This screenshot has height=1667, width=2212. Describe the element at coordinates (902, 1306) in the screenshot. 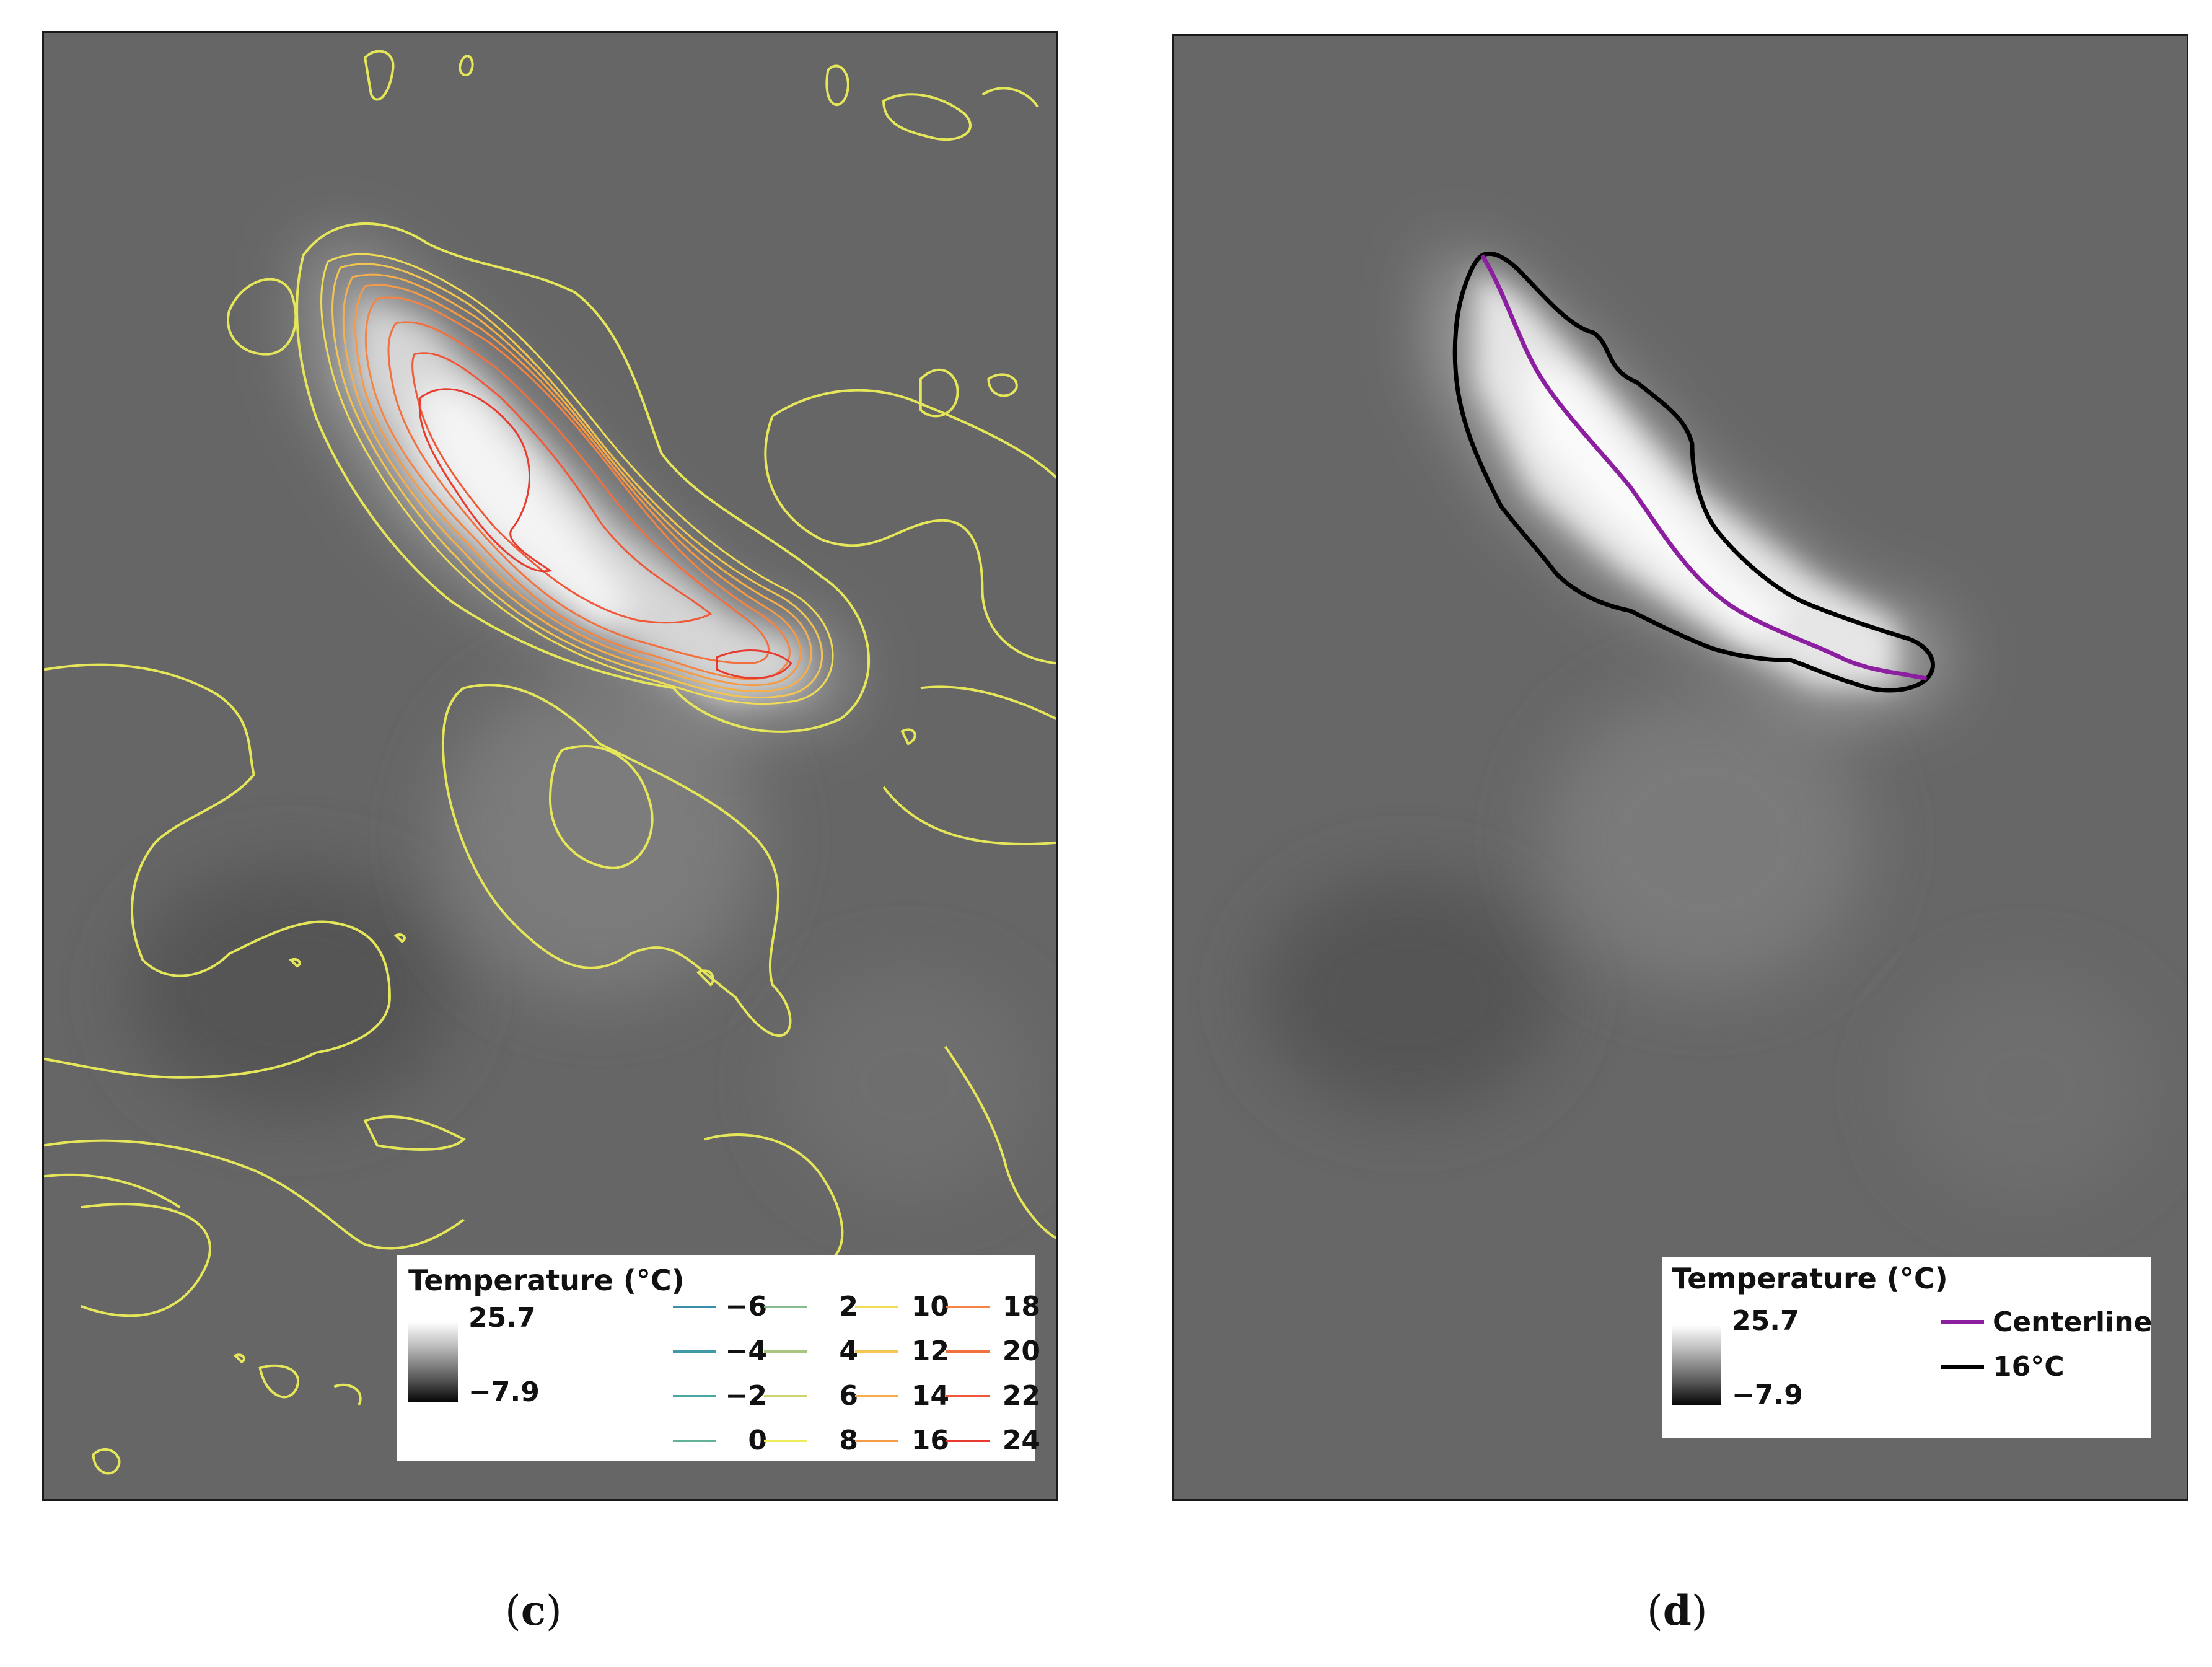

I see `contour-key-item: 10` at that location.